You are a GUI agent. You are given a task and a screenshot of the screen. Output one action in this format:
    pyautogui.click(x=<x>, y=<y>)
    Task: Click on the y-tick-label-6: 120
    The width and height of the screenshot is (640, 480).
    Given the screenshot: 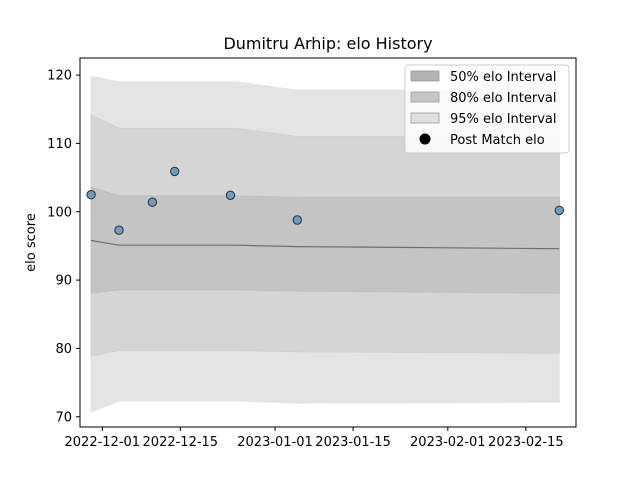 What is the action you would take?
    pyautogui.click(x=59, y=76)
    